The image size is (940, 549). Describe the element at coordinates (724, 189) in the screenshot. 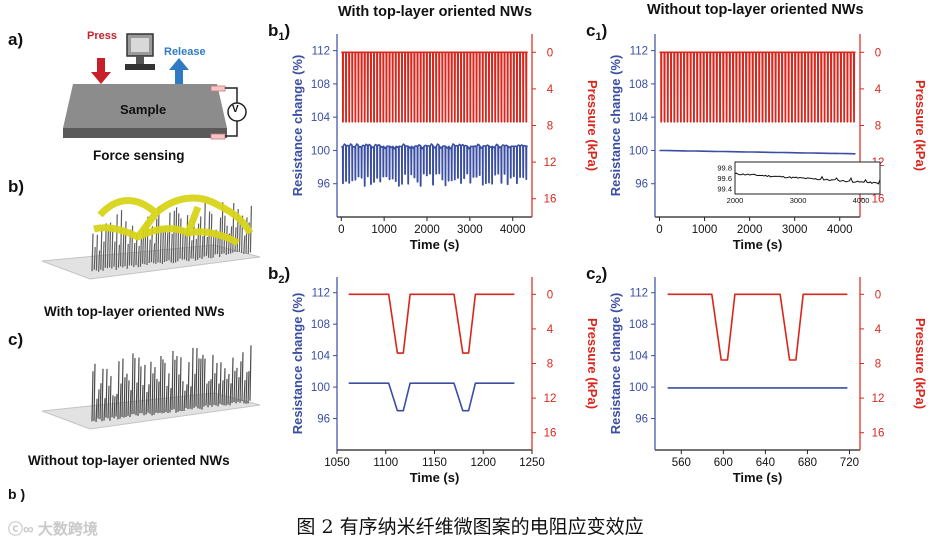

I see `inset-y-tick-label: 99.4` at that location.